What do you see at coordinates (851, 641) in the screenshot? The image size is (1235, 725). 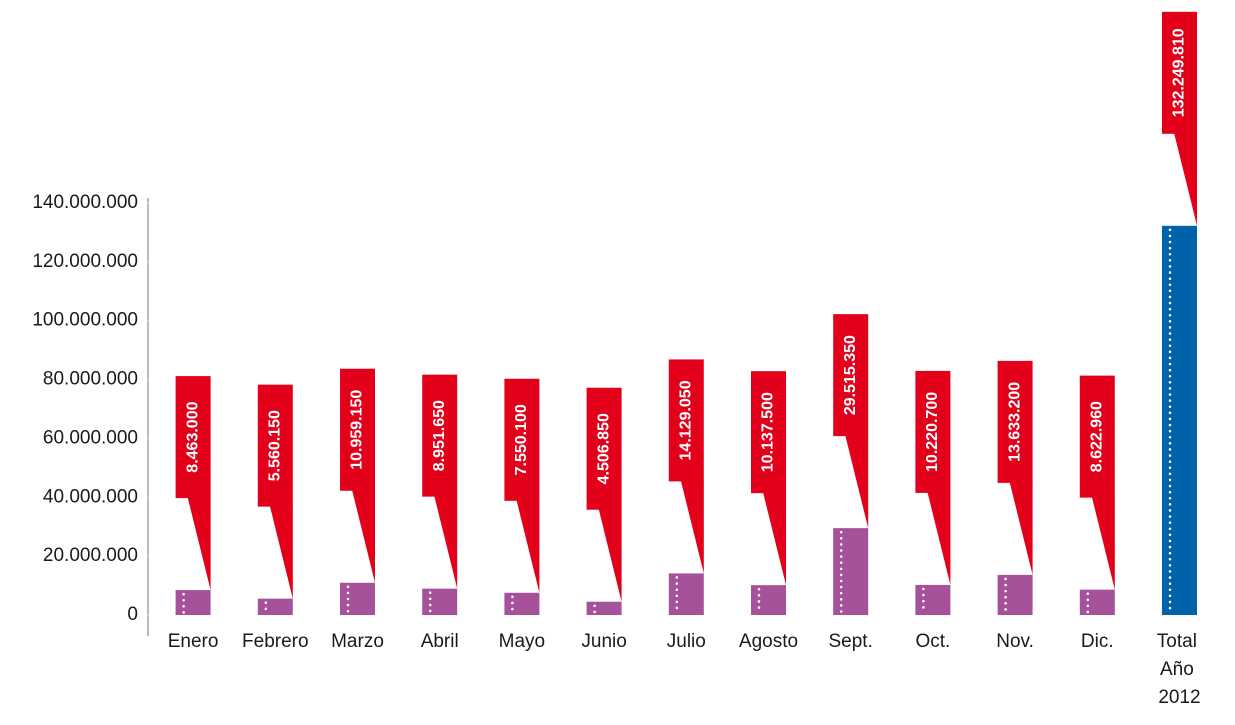 I see `x-tick-label: Sept.` at bounding box center [851, 641].